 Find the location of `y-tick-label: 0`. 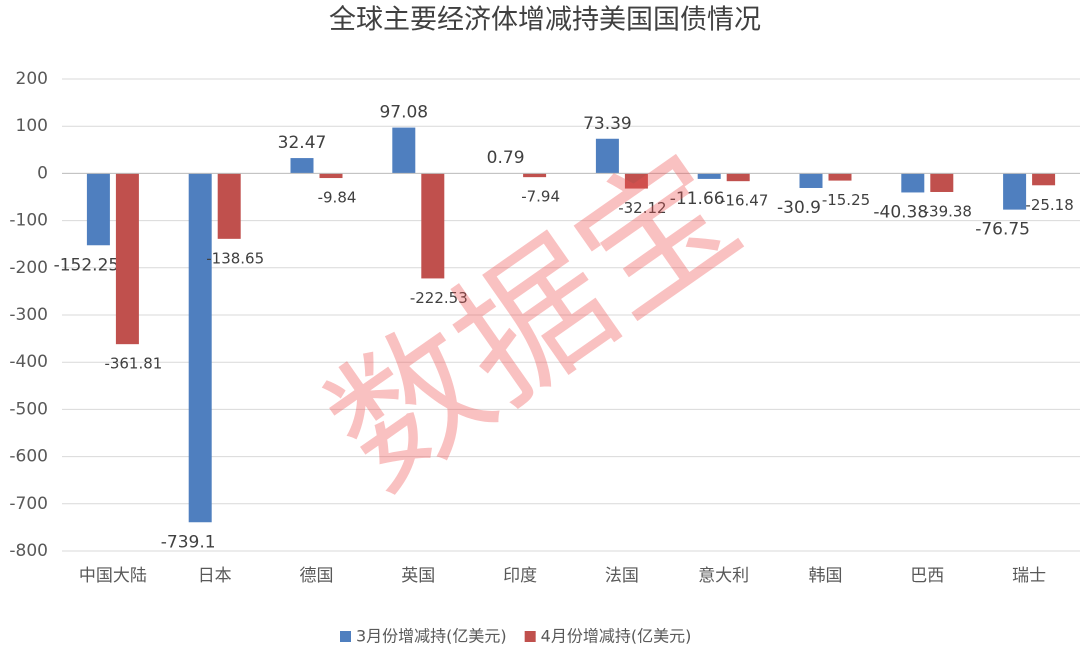

y-tick-label: 0 is located at coordinates (42, 173).